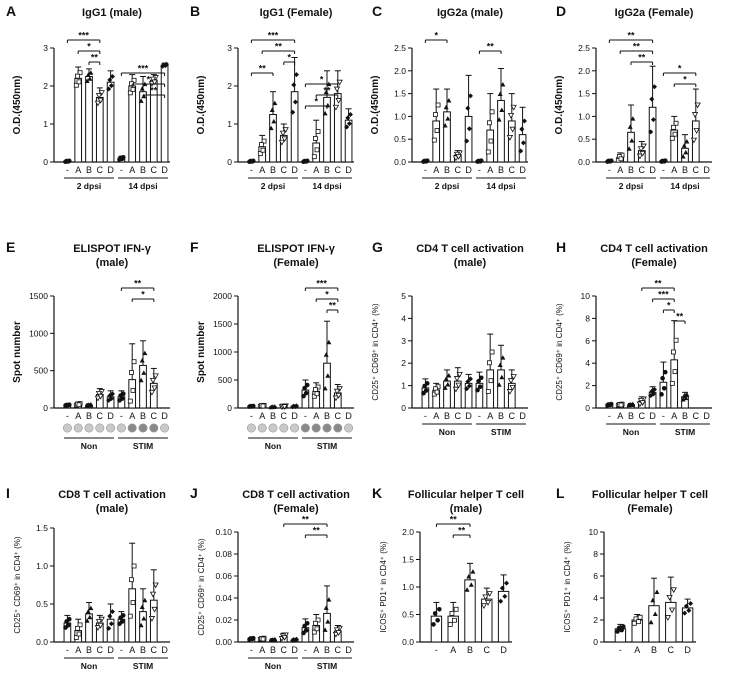 This screenshot has width=732, height=675. I want to click on y-tick-label: 8, so click(595, 554).